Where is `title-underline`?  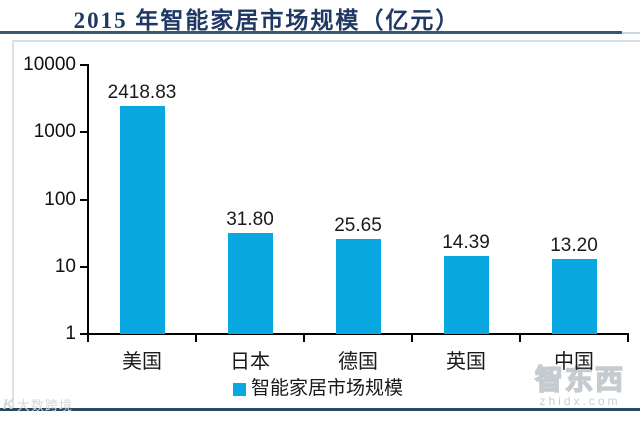 title-underline is located at coordinates (311, 32).